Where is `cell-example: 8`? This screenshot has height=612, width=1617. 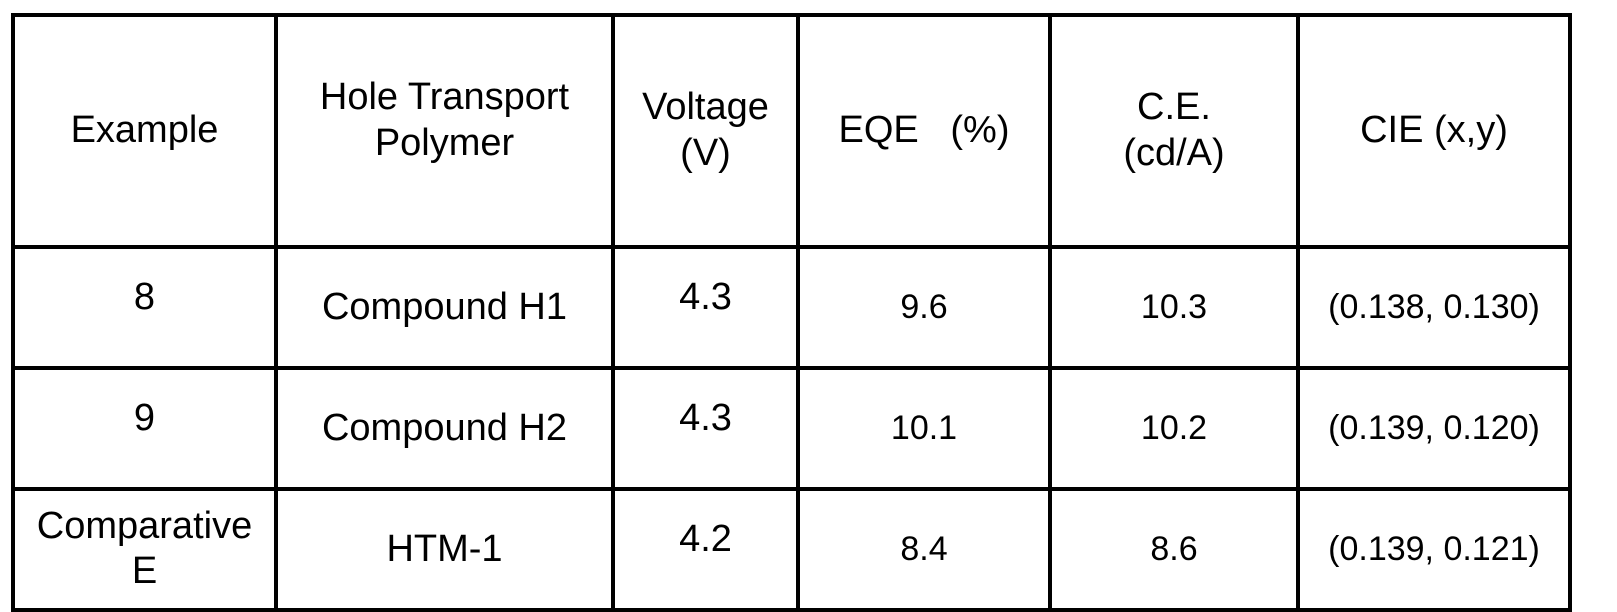 cell-example: 8 is located at coordinates (144, 307).